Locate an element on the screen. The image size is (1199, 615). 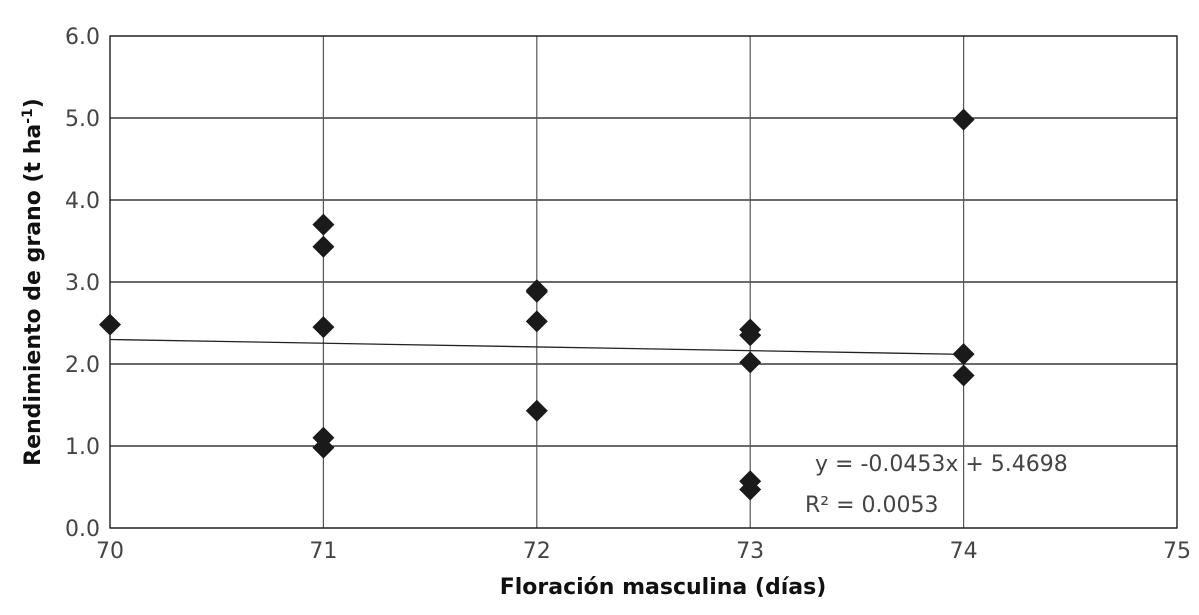
y-tick-label: 3.0 is located at coordinates (82, 283).